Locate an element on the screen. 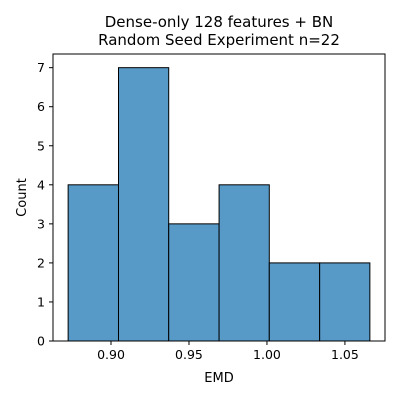 The image size is (400, 400). y-tick-label: 0 is located at coordinates (41, 341).